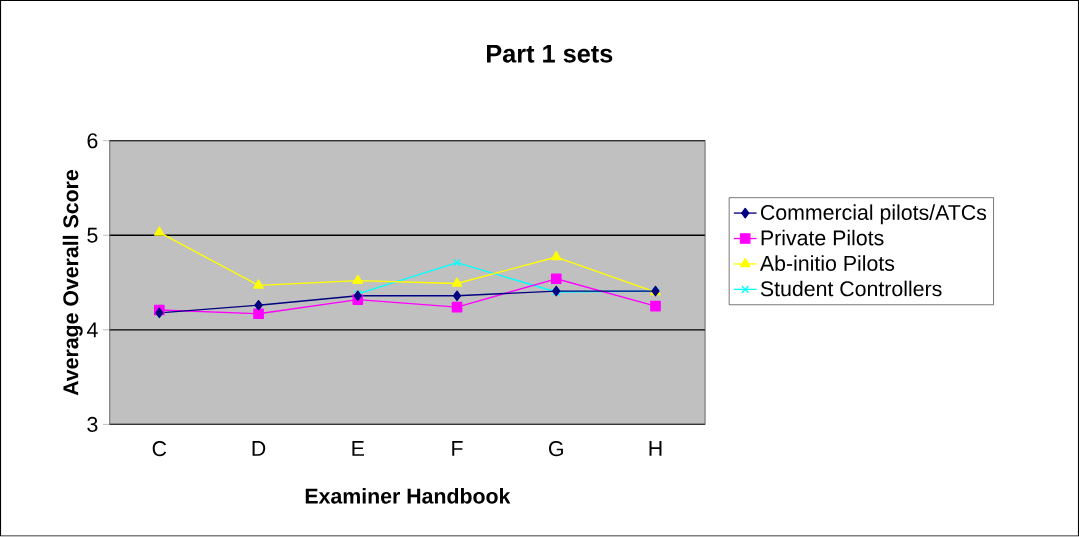  Describe the element at coordinates (457, 448) in the screenshot. I see `x-tick-label: F` at that location.